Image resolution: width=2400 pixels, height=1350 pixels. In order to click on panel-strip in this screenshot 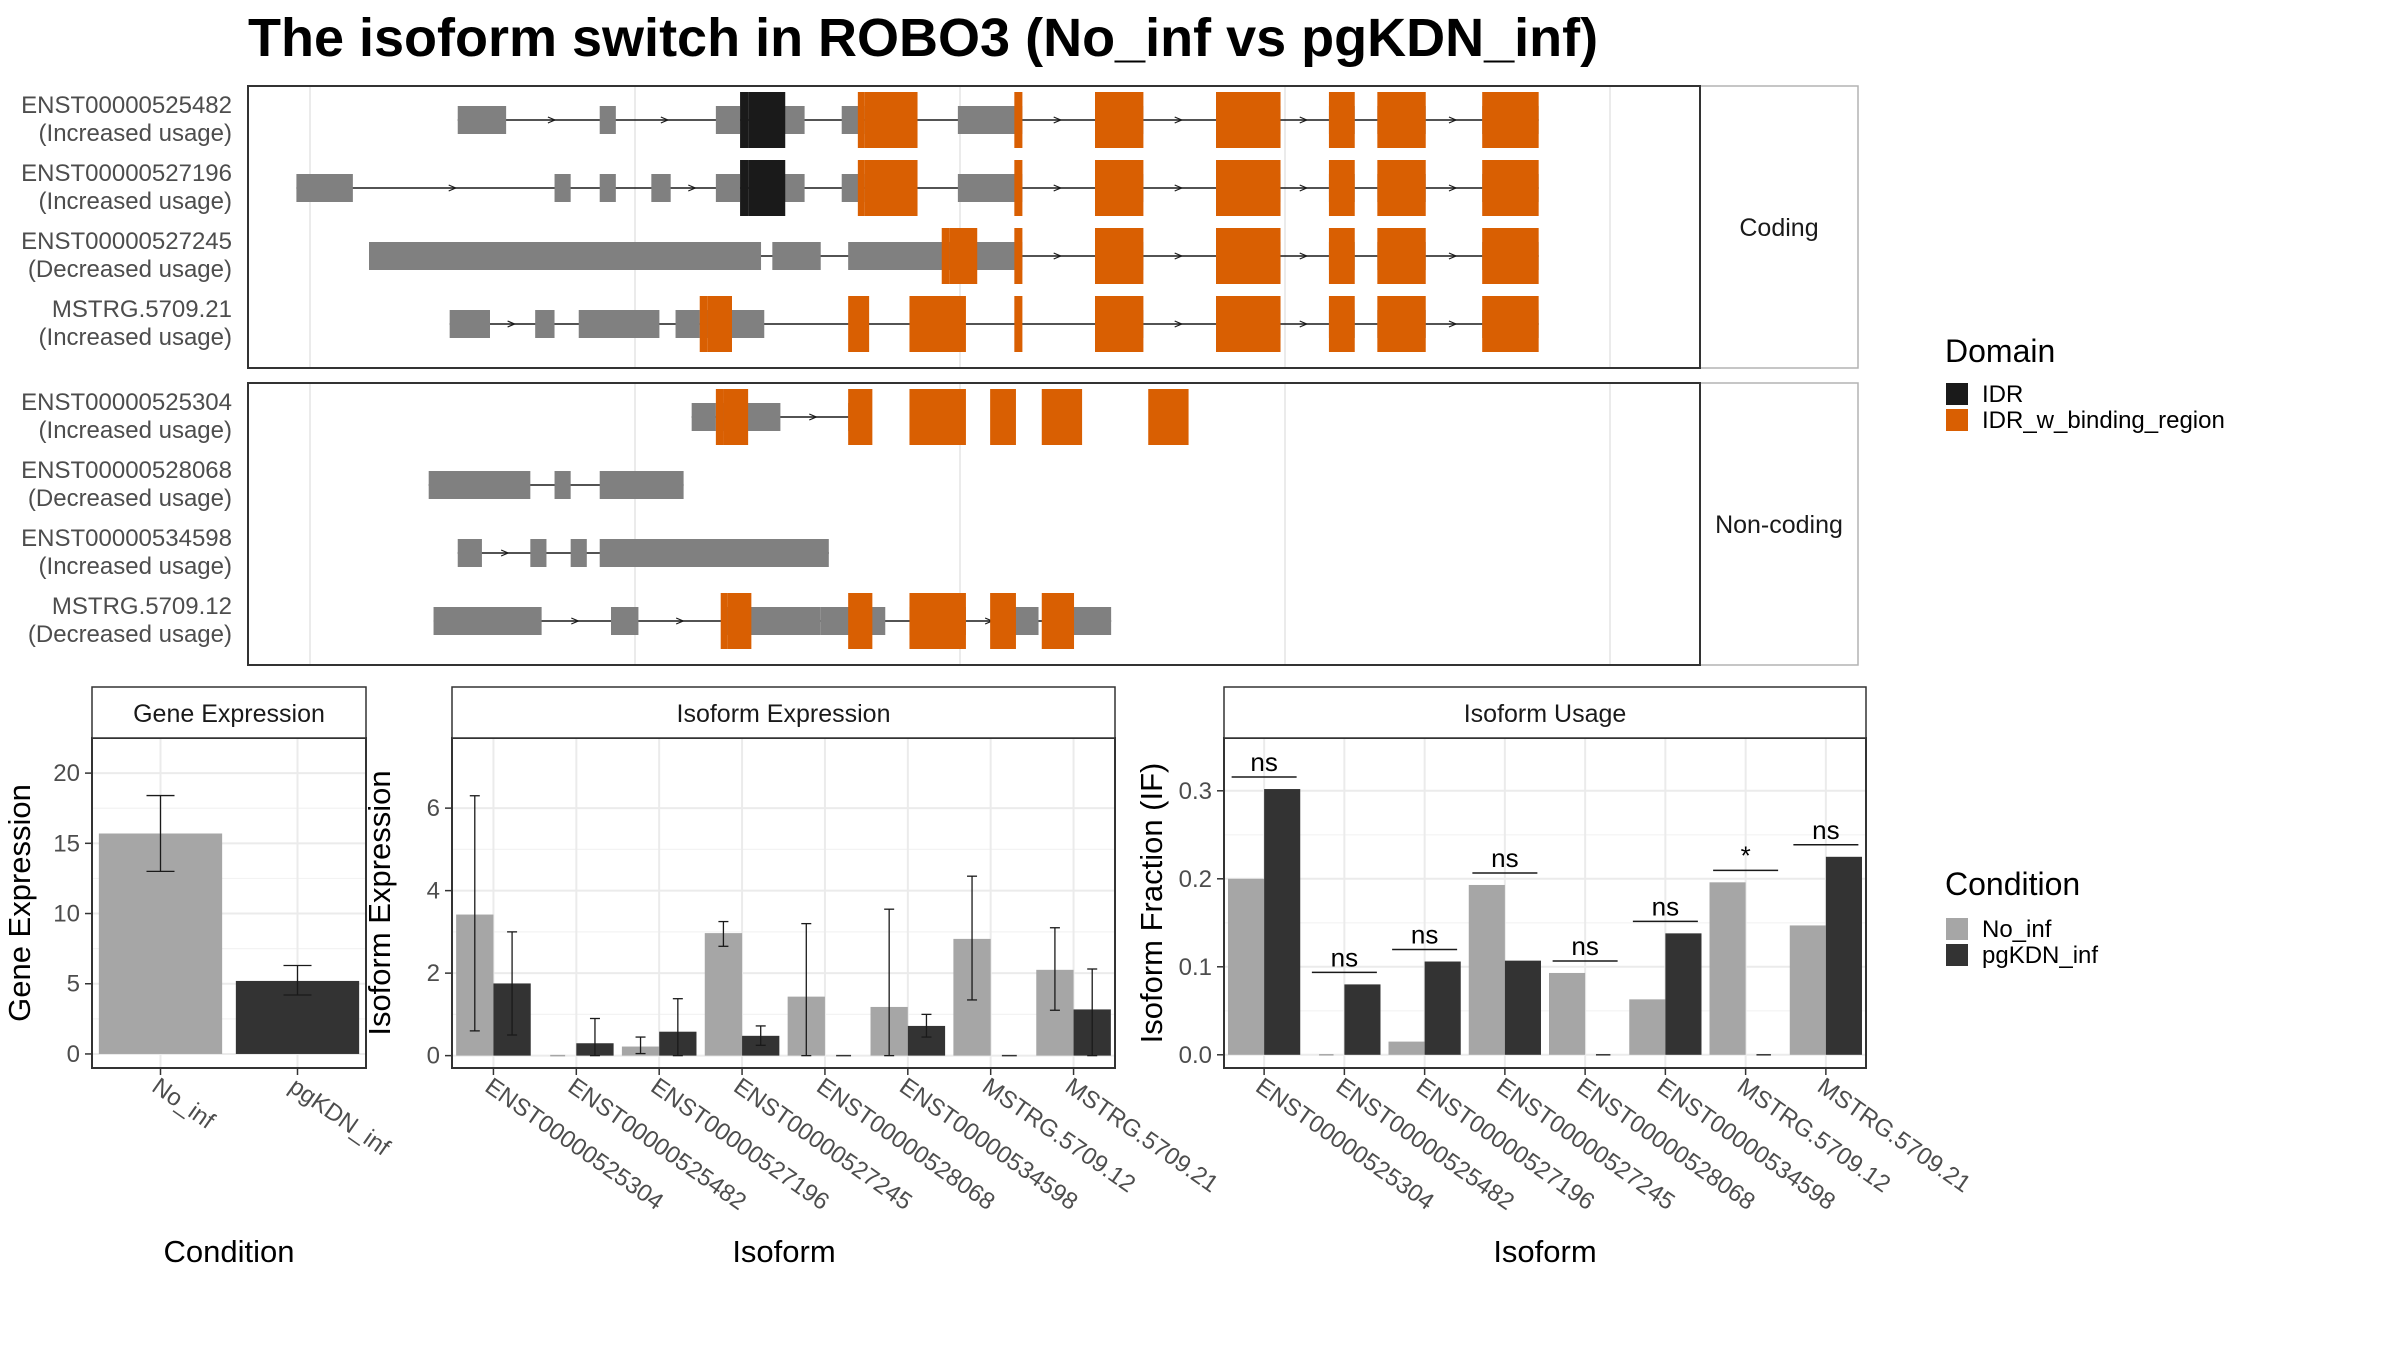, I will do `click(783, 712)`.